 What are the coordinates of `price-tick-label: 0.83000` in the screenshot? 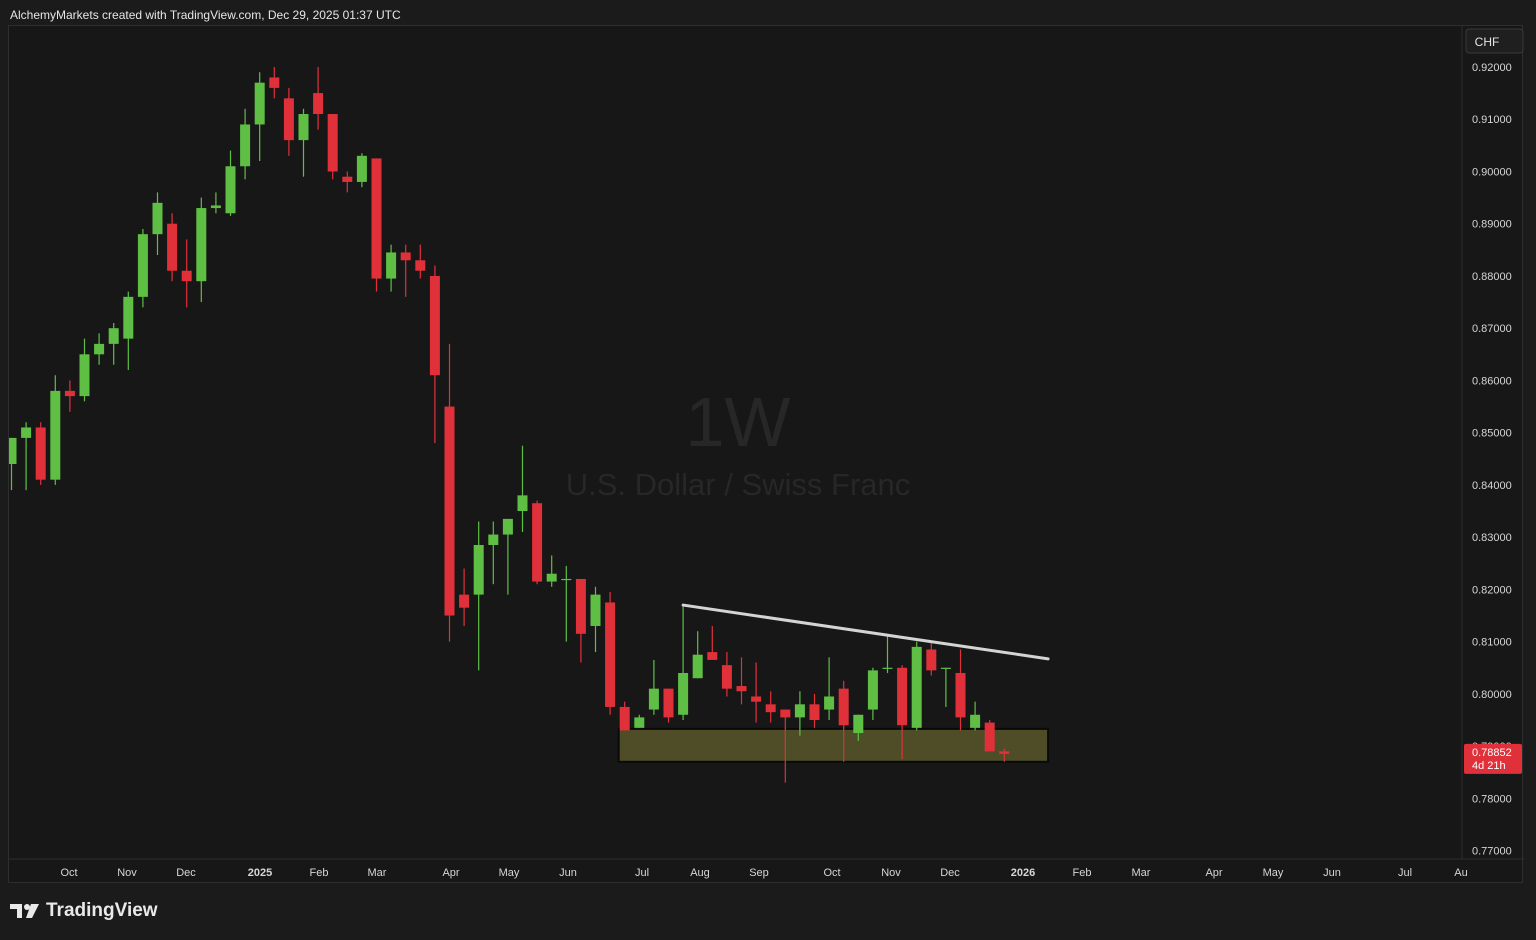 It's located at (1492, 538).